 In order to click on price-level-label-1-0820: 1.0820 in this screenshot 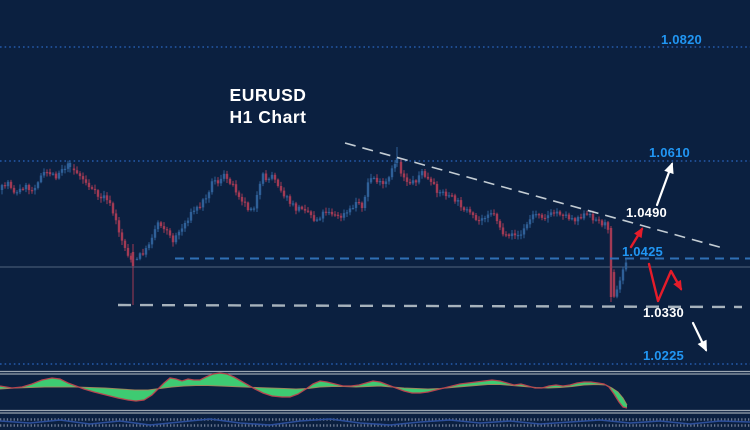, I will do `click(681, 39)`.